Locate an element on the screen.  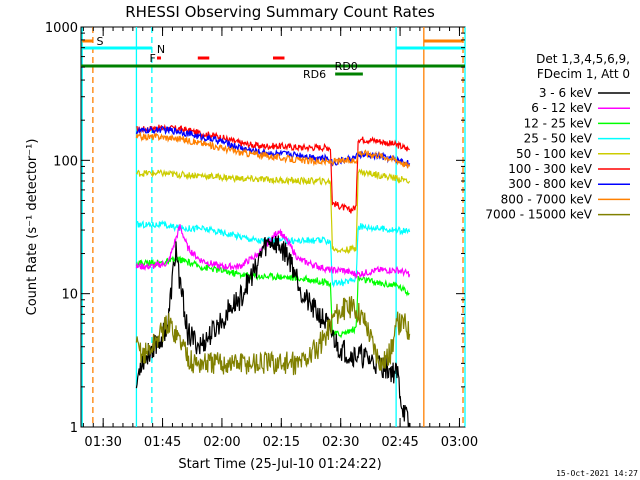
x-tick-label: 02:15 is located at coordinates (281, 442).